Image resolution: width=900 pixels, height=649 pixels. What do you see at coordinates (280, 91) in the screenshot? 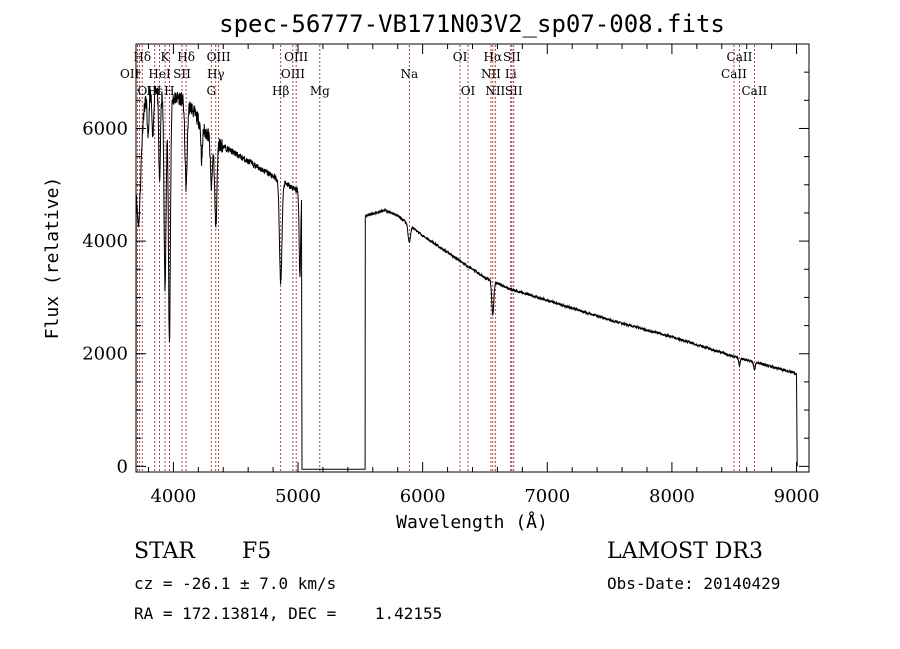
I see `line-marker-label: Hβ` at bounding box center [280, 91].